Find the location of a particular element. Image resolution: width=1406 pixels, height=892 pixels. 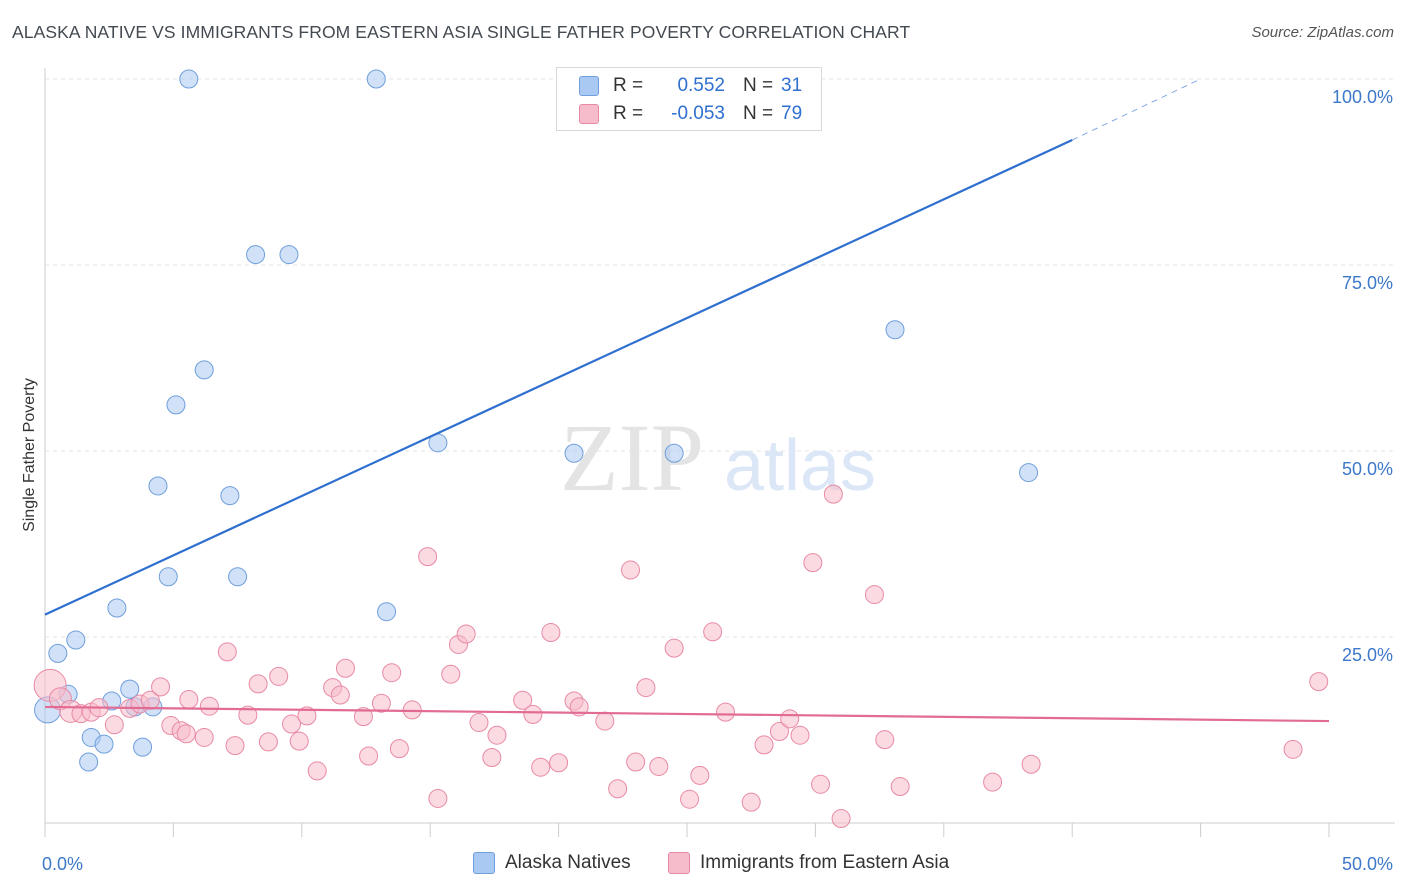

legend-item-immigrants: Immigrants from Eastern Asia is located at coordinates (808, 863).